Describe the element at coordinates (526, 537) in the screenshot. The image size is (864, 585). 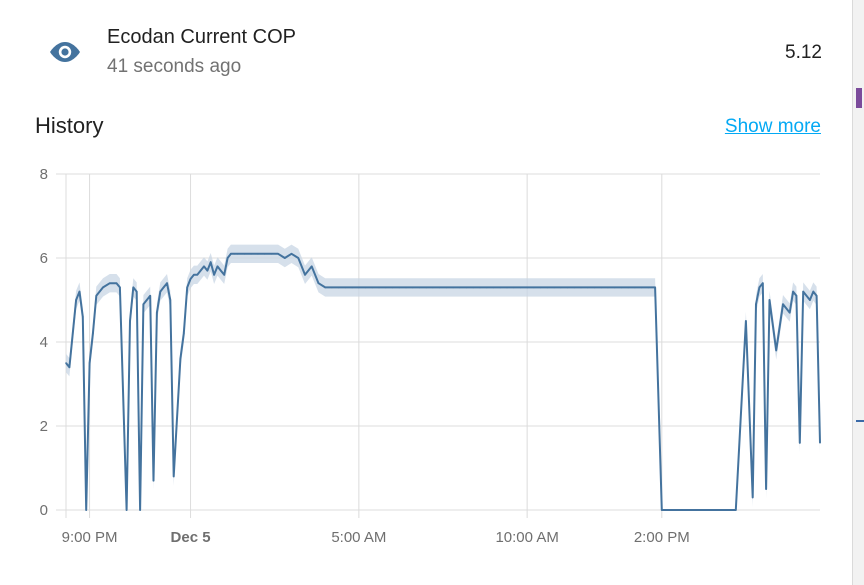
I see `x-tick-label: 10:00 AM` at that location.